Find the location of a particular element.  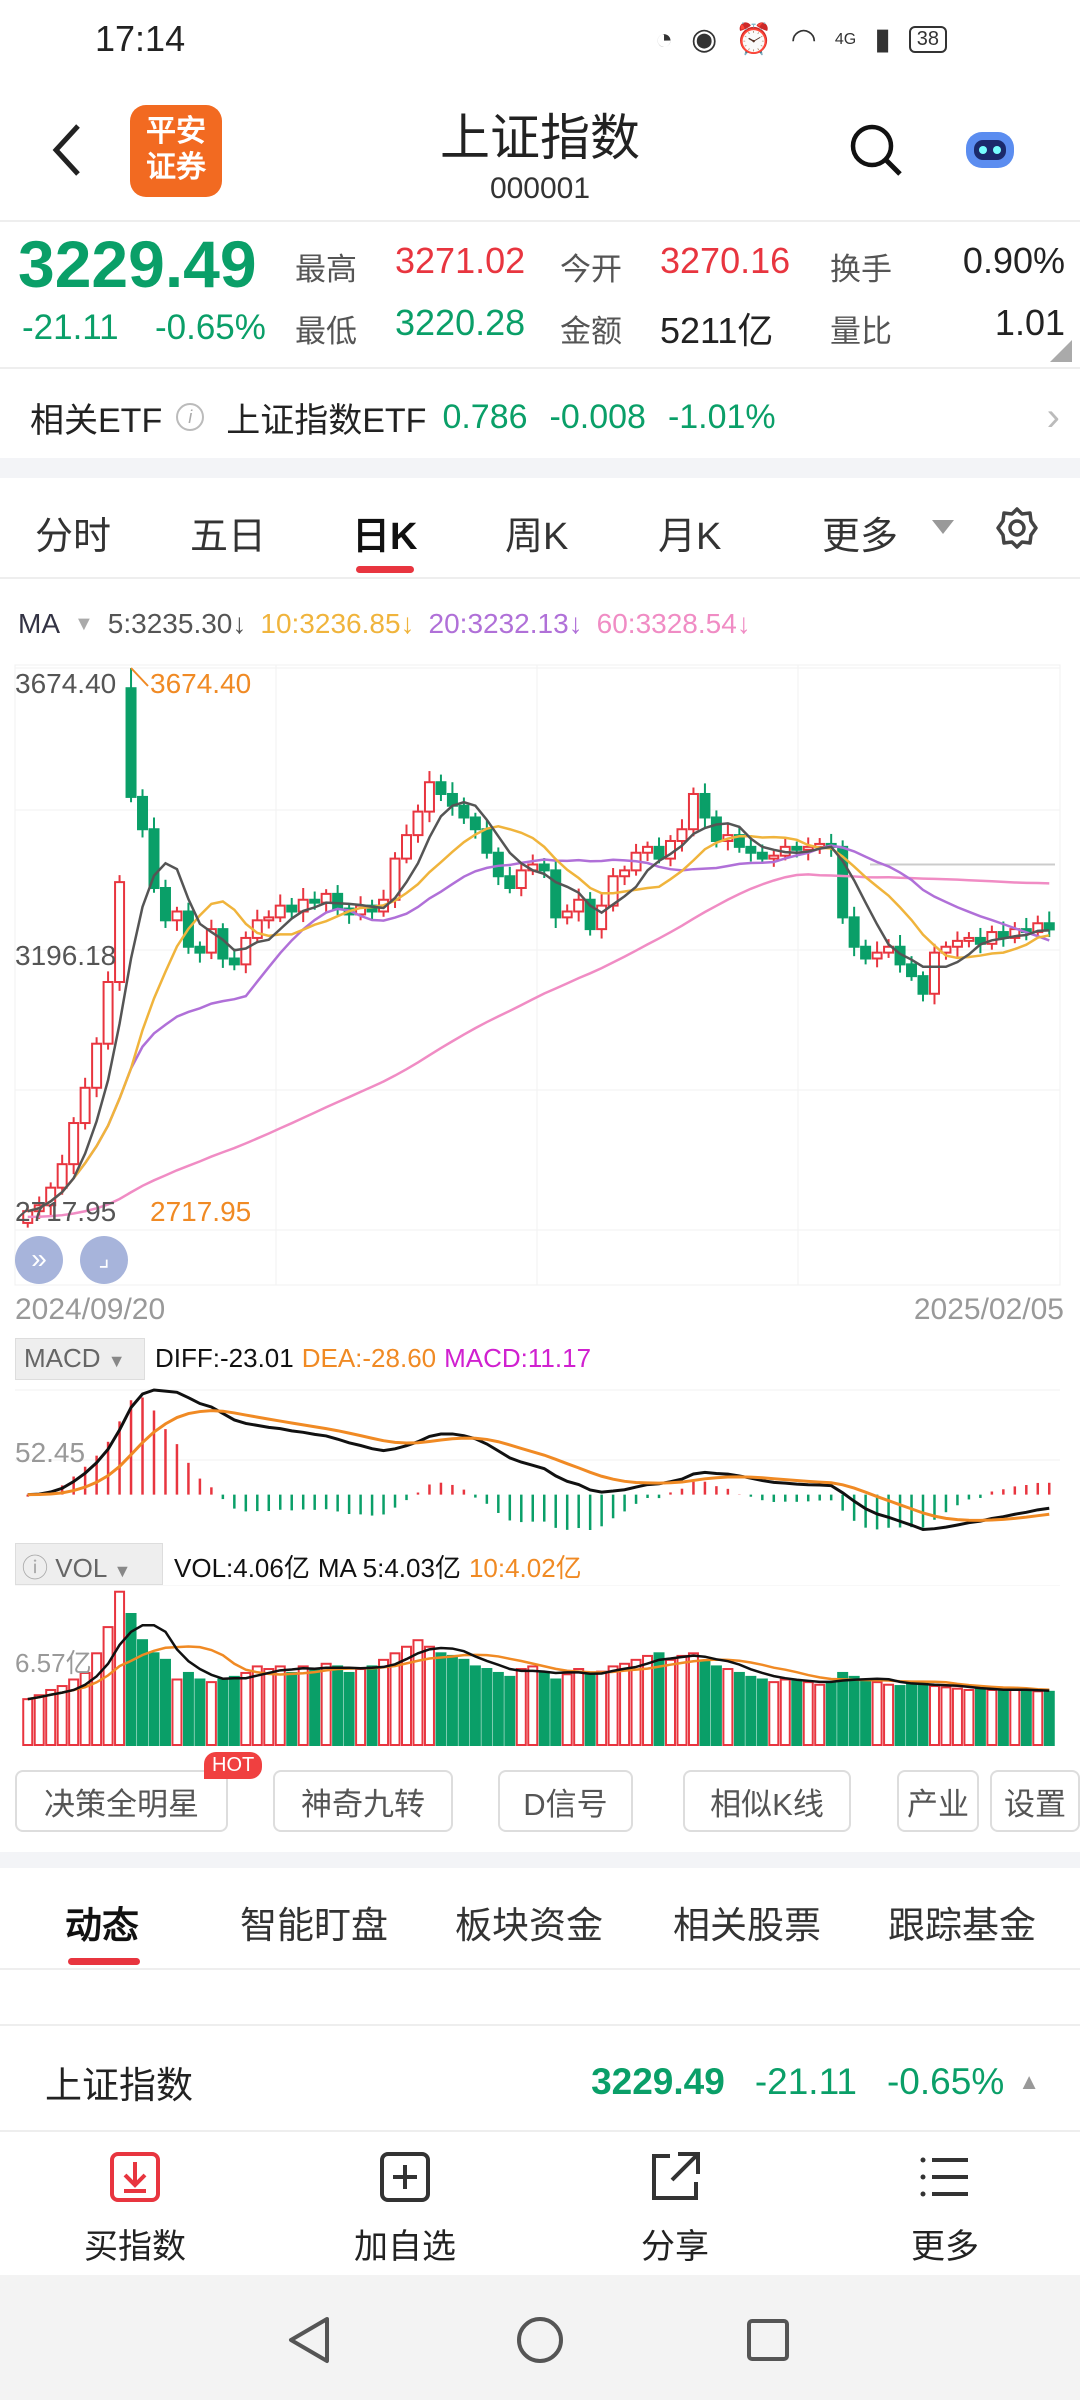

period-tab: 五日 is located at coordinates (228, 537).